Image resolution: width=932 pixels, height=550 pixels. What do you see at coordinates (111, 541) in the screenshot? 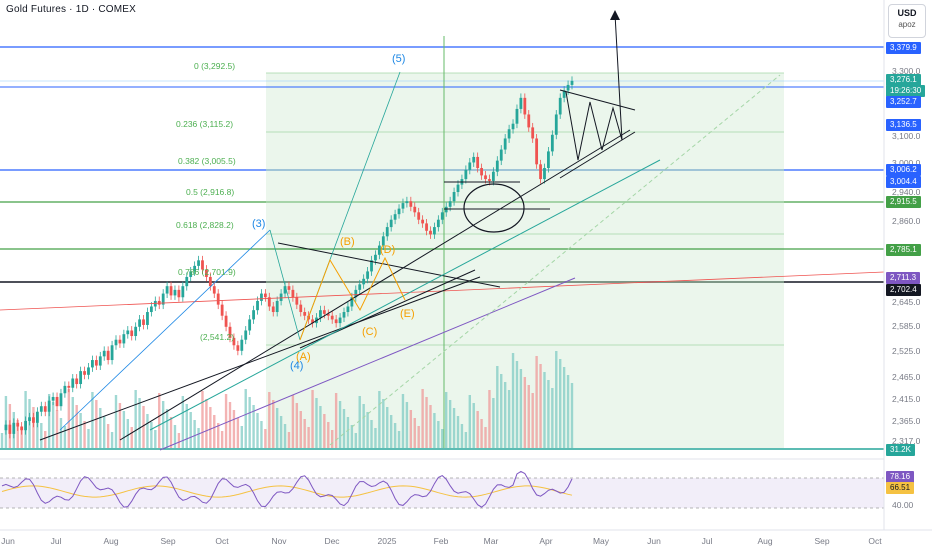
I see `x-tick: Aug` at bounding box center [111, 541].